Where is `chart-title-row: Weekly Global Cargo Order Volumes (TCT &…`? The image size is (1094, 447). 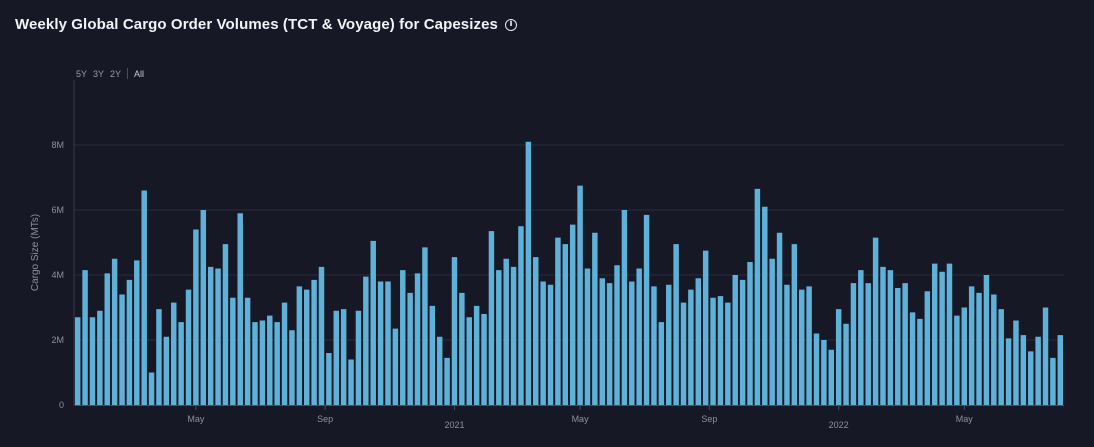
chart-title-row: Weekly Global Cargo Order Volumes (TCT &… is located at coordinates (266, 24).